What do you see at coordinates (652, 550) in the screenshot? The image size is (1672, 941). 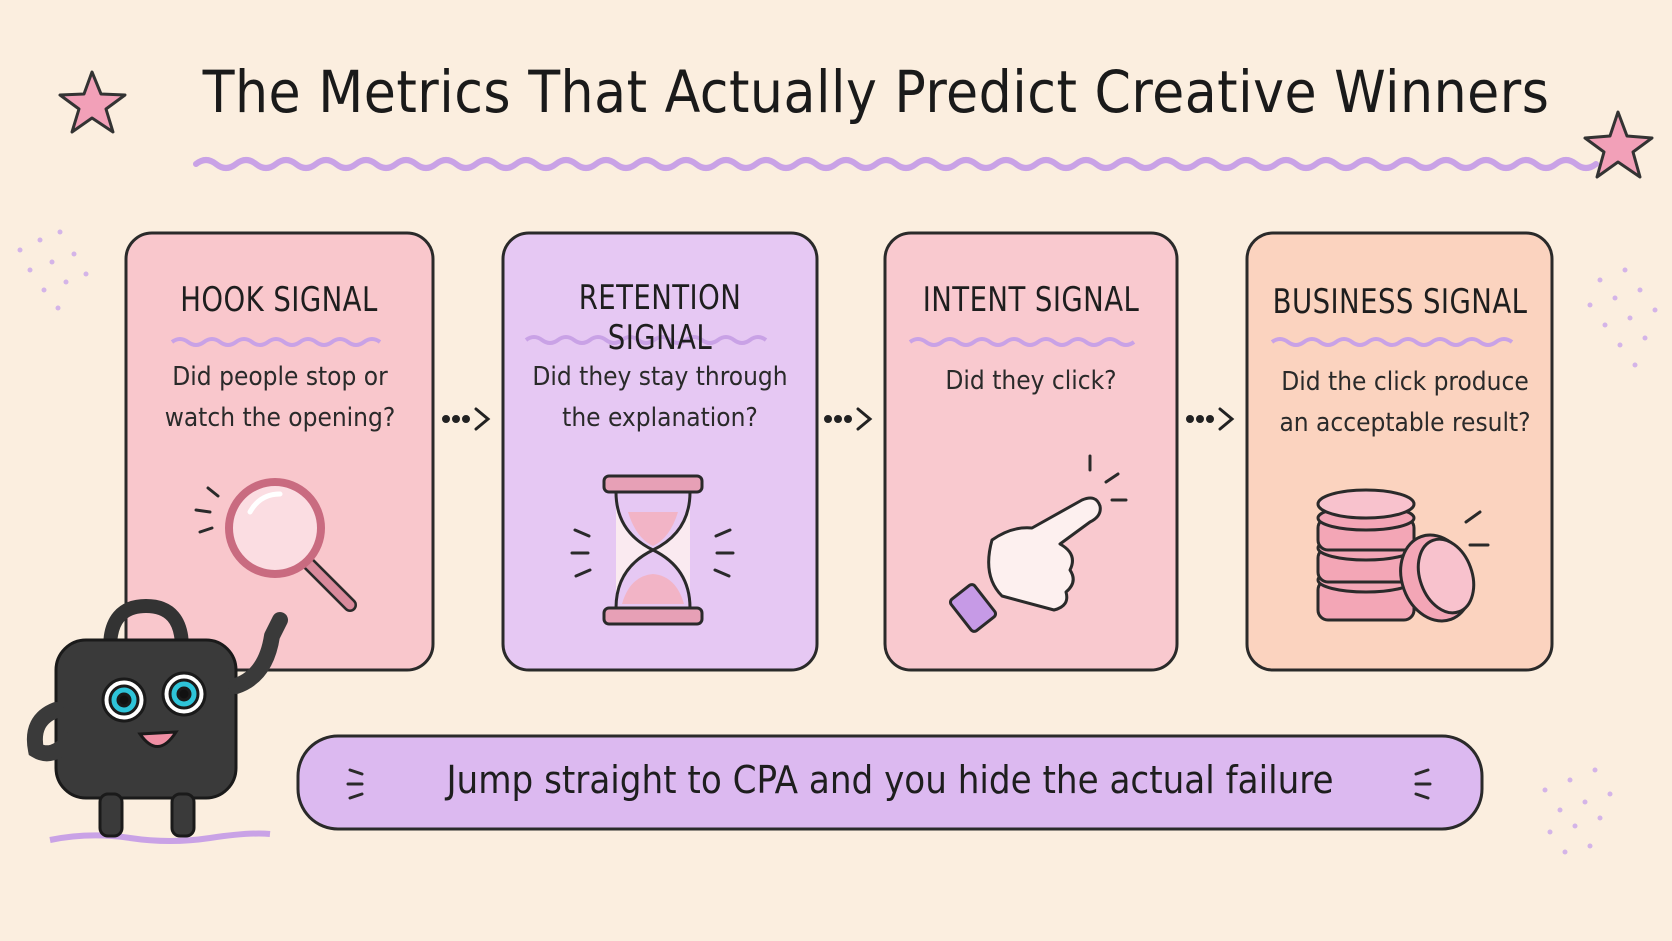 I see `hourglass-icon` at bounding box center [652, 550].